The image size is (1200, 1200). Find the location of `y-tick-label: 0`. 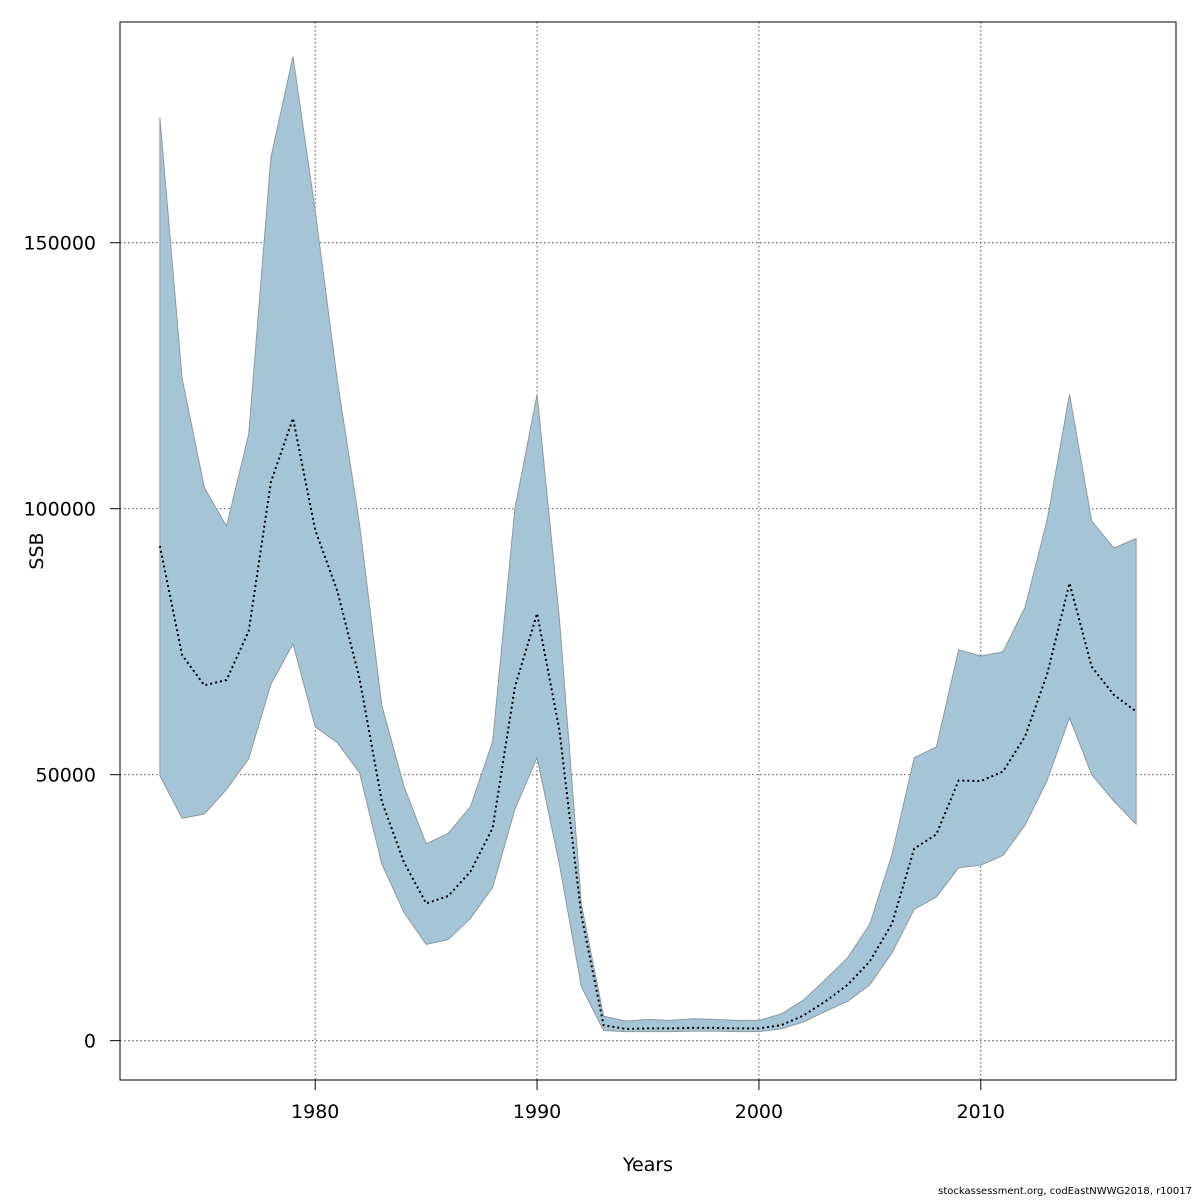

y-tick-label: 0 is located at coordinates (90, 1042).